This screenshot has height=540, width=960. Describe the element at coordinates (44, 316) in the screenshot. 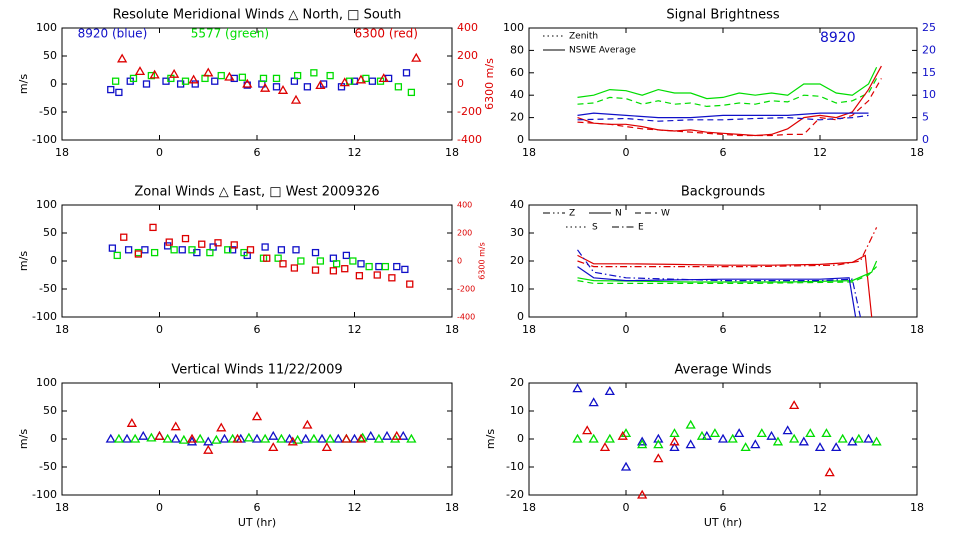

I see `y-tick-label: -100` at that location.